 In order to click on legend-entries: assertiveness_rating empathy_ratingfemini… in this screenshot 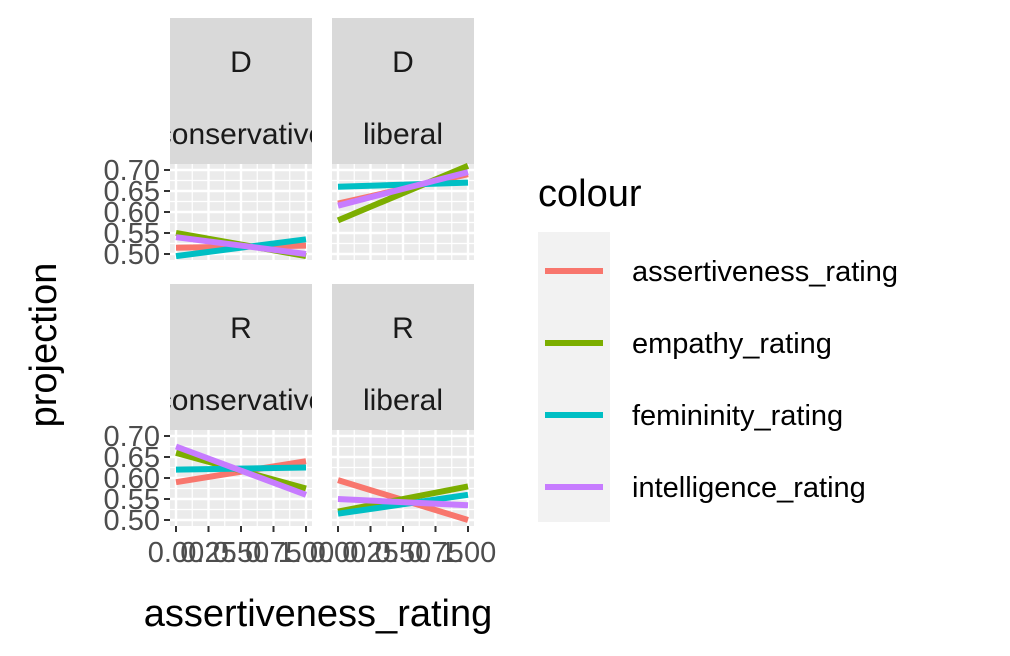, I will do `click(721, 380)`.